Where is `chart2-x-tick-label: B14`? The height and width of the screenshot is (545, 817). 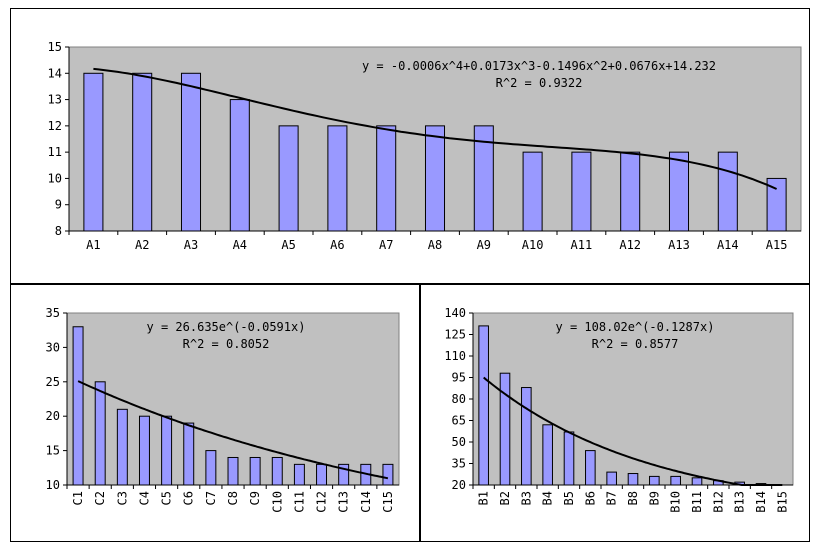
chart2-x-tick-label: B14 is located at coordinates (761, 502).